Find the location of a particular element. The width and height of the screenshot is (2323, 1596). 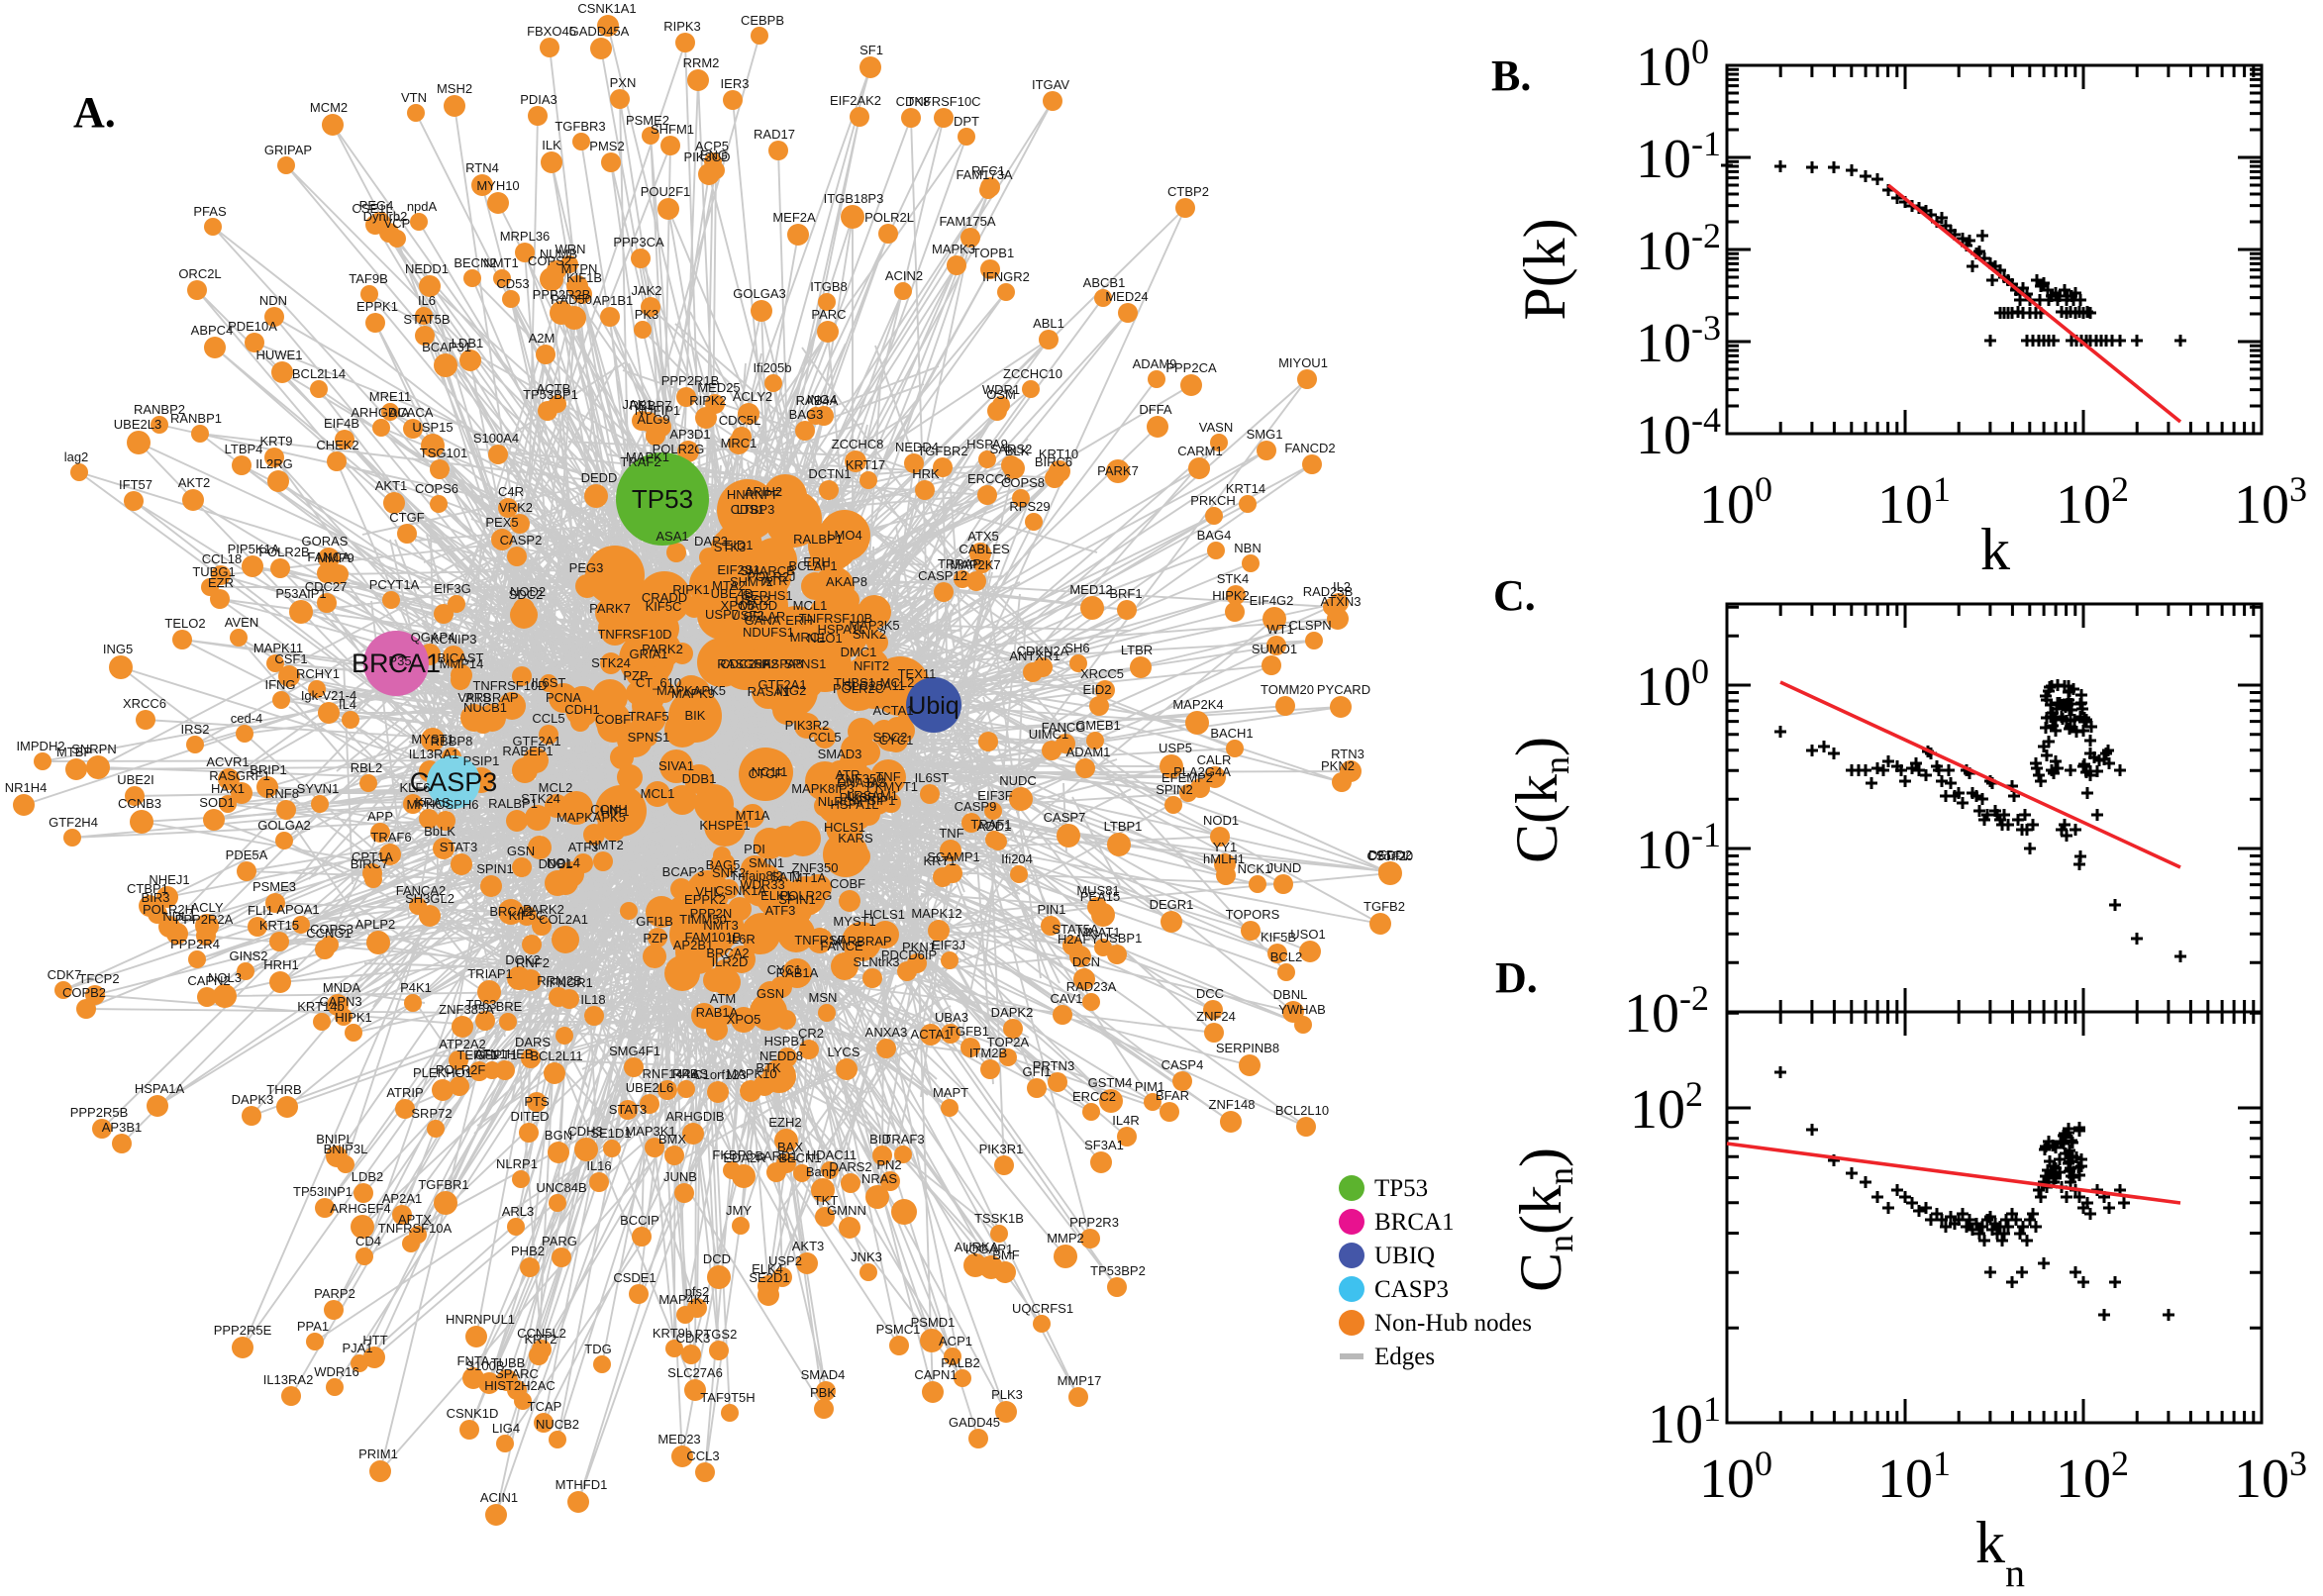

svg-text: MAPK12 is located at coordinates (936, 913).